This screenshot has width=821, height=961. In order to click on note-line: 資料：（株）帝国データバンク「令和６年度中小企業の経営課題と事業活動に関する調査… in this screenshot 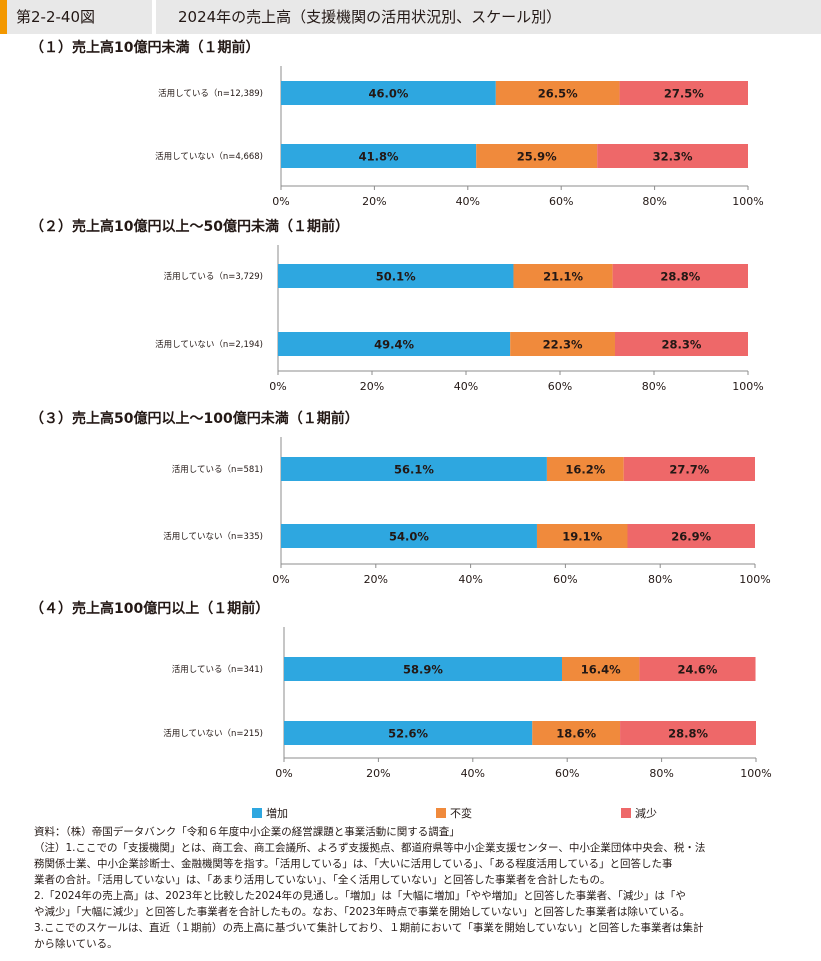, I will do `click(247, 832)`.